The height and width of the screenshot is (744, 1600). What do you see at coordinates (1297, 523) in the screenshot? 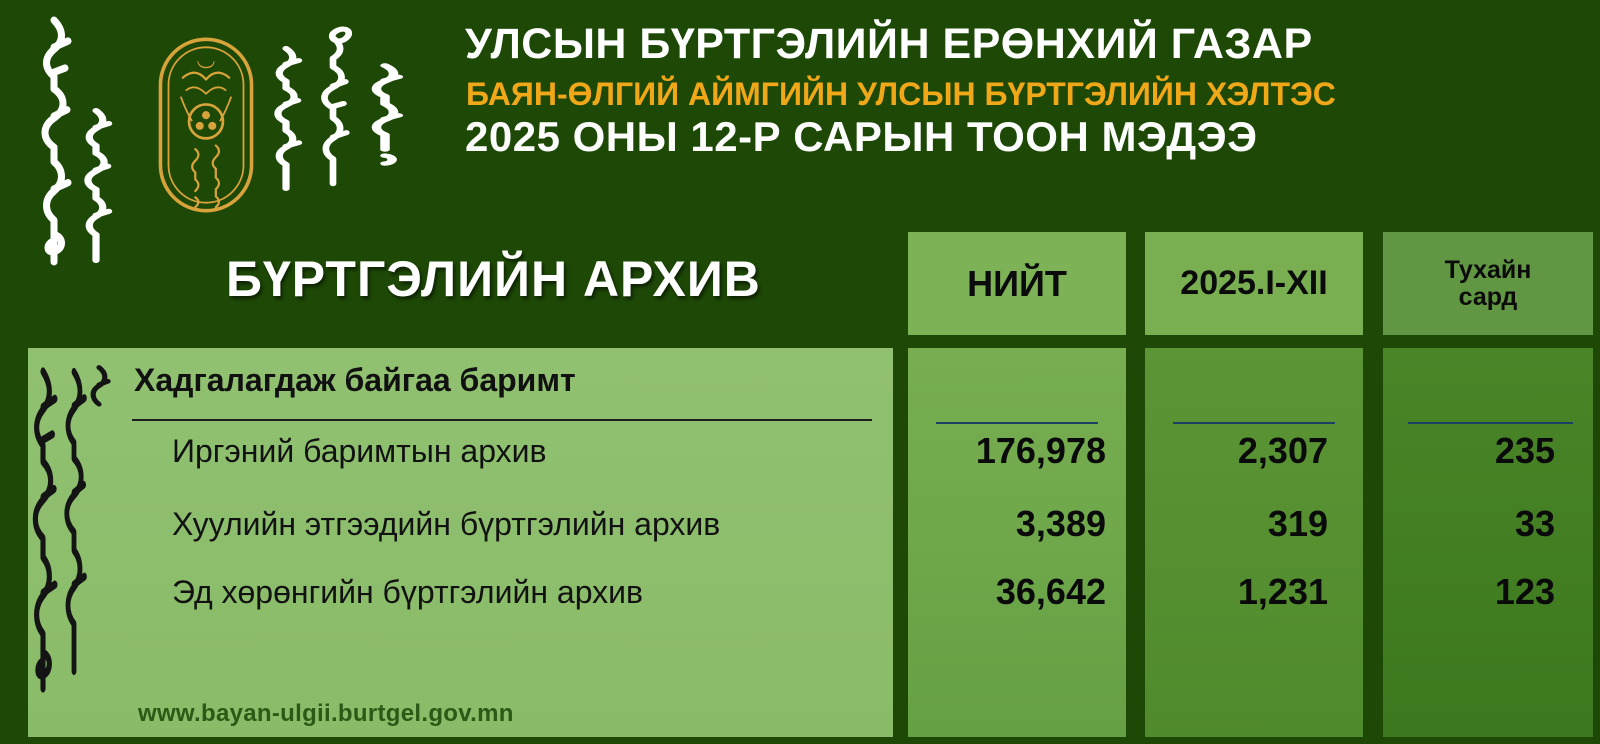
I see `cell-period: 319` at bounding box center [1297, 523].